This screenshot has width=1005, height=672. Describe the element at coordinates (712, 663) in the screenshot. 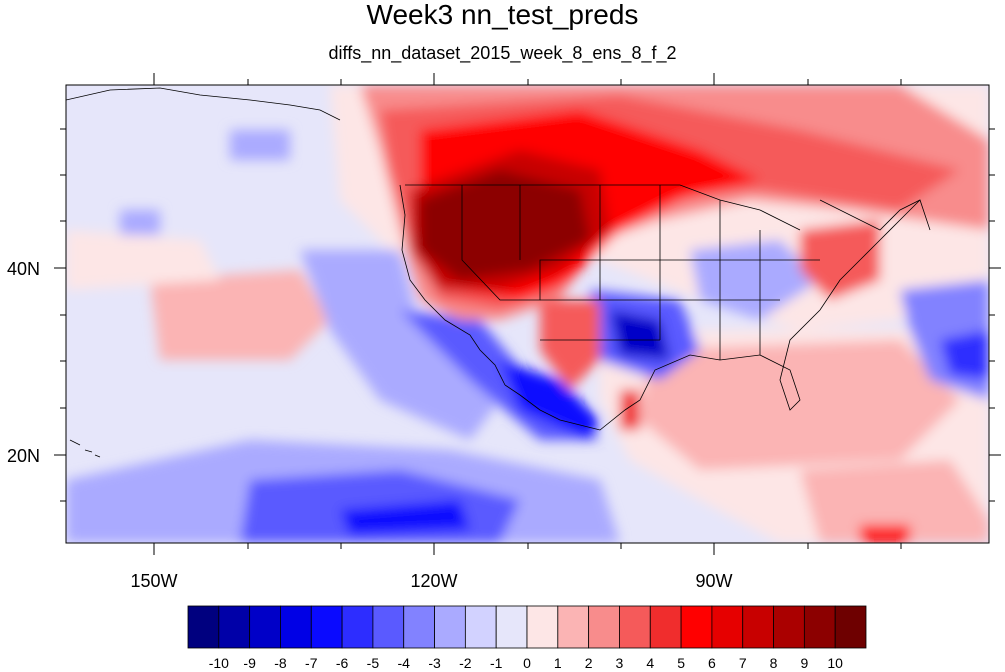

I see `colorbar-label: 6` at that location.